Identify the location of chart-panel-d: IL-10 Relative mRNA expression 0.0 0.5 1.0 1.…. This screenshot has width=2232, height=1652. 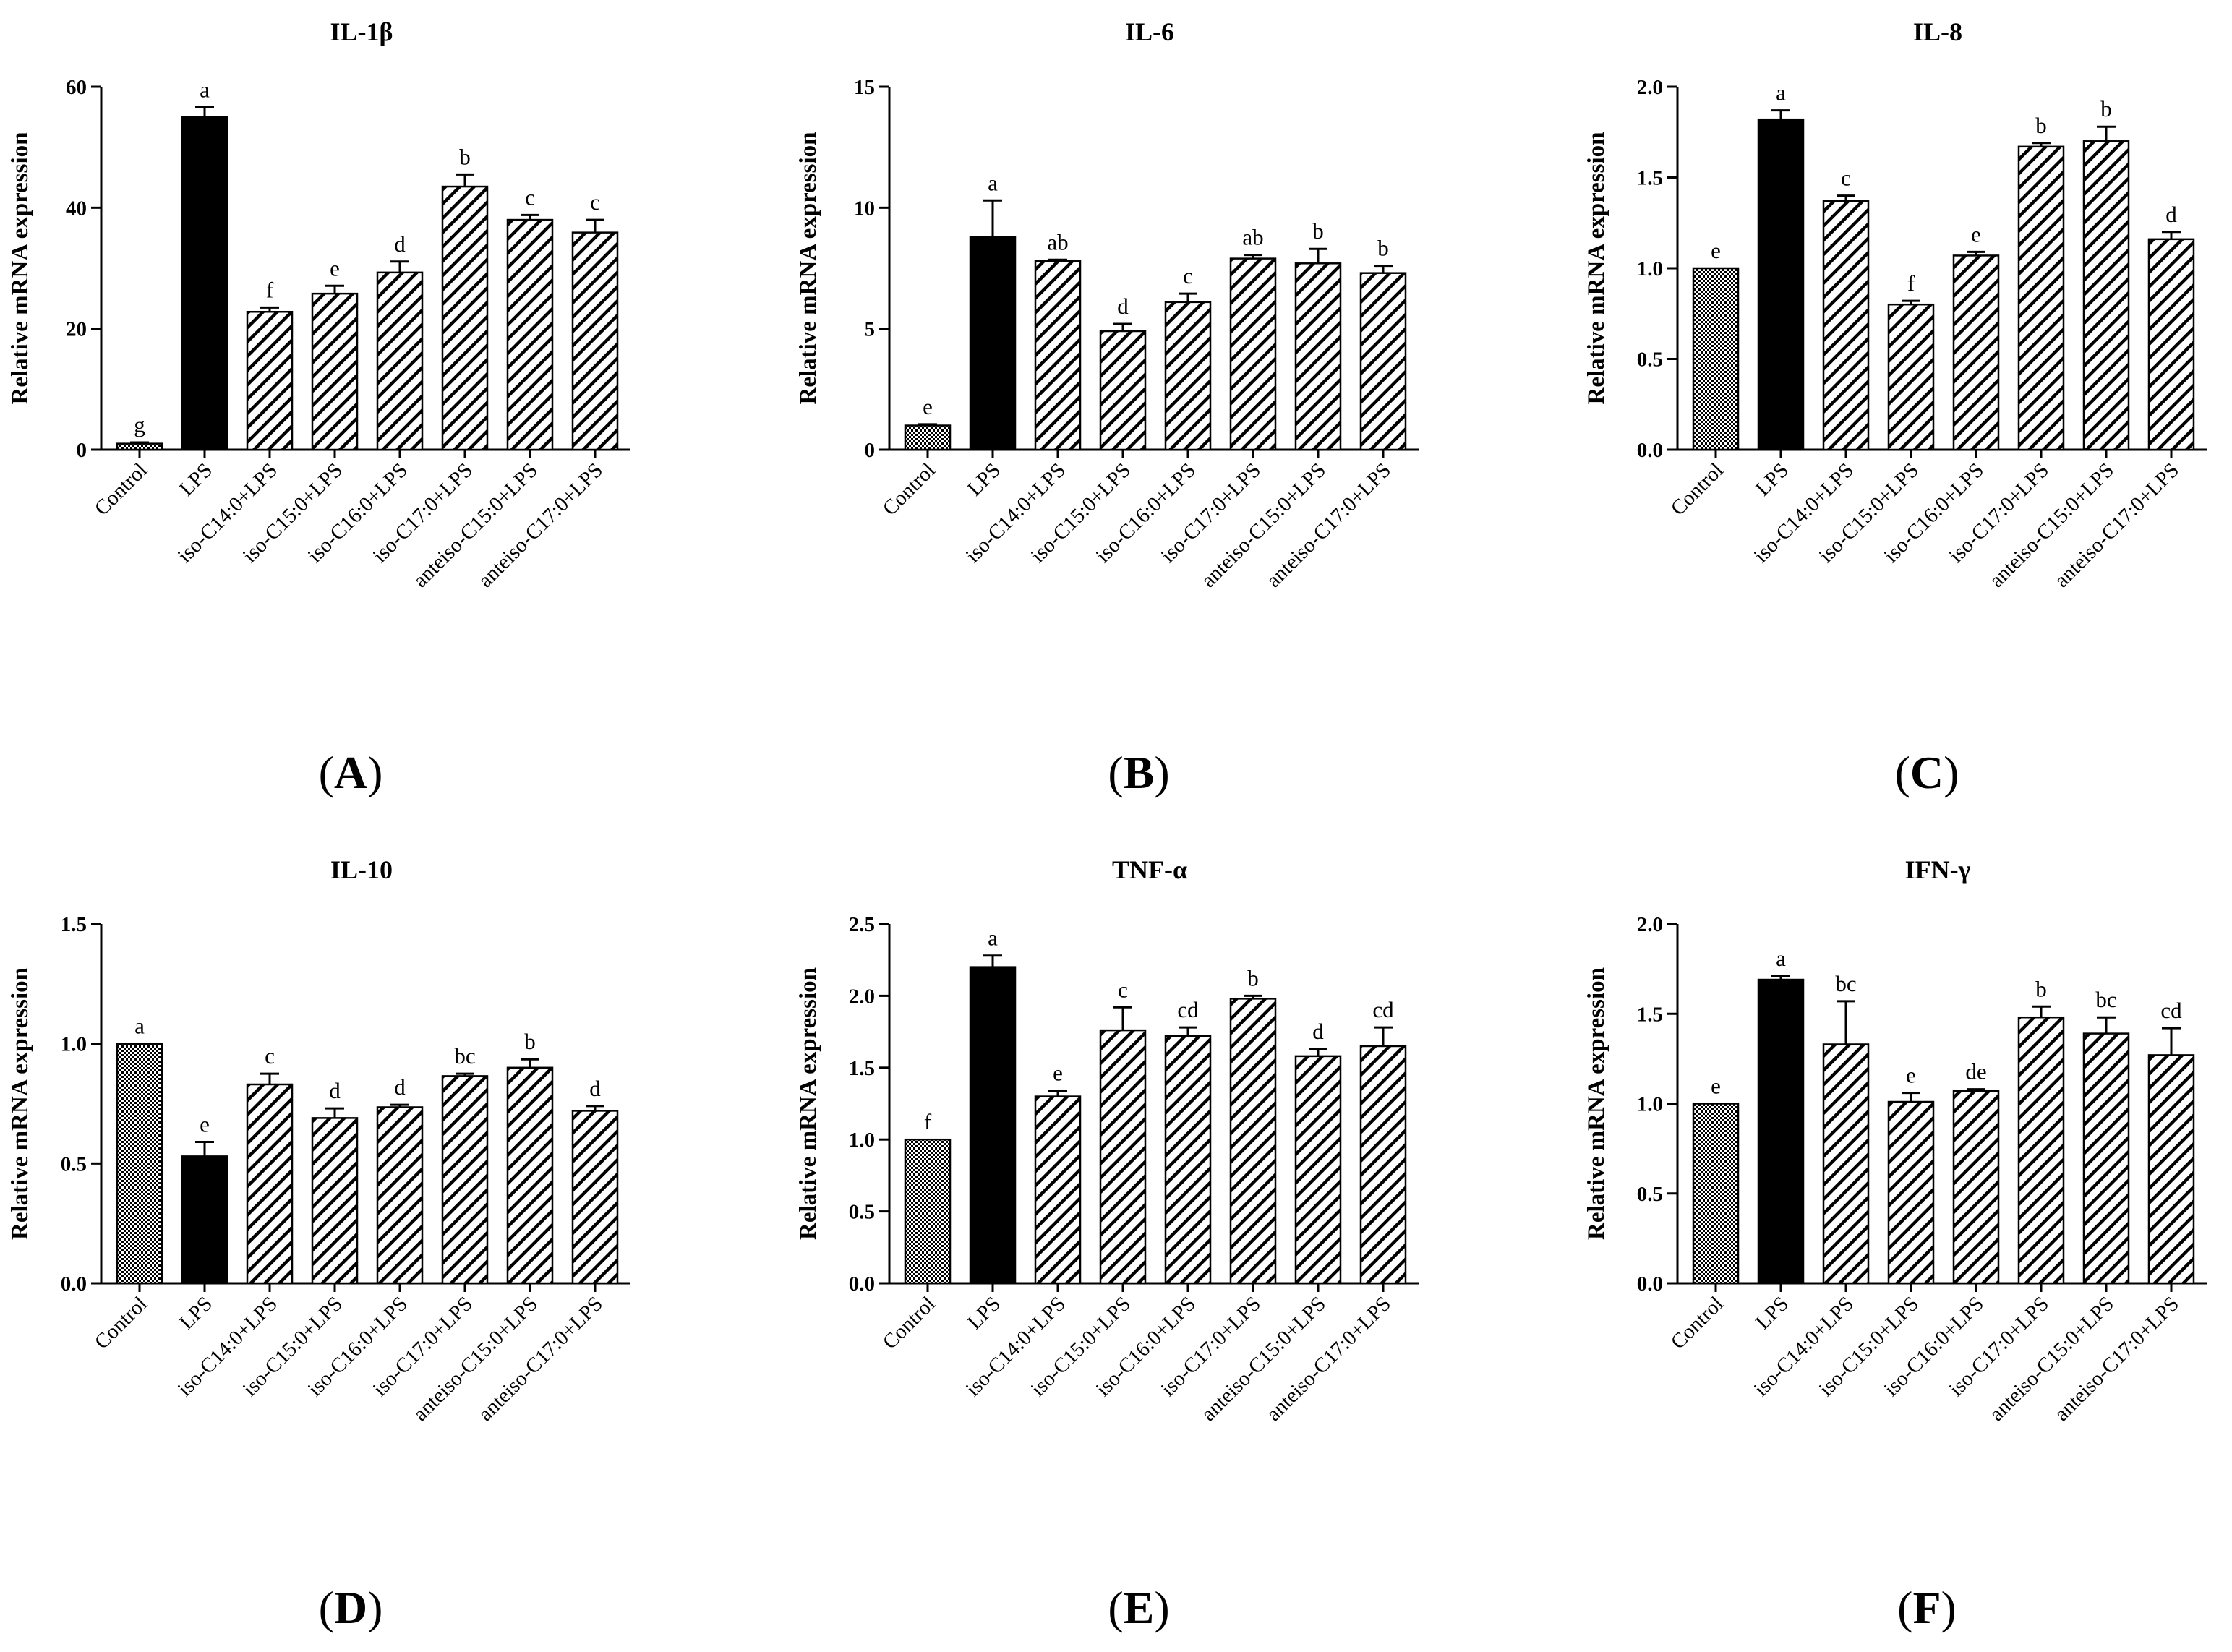
(318, 1244).